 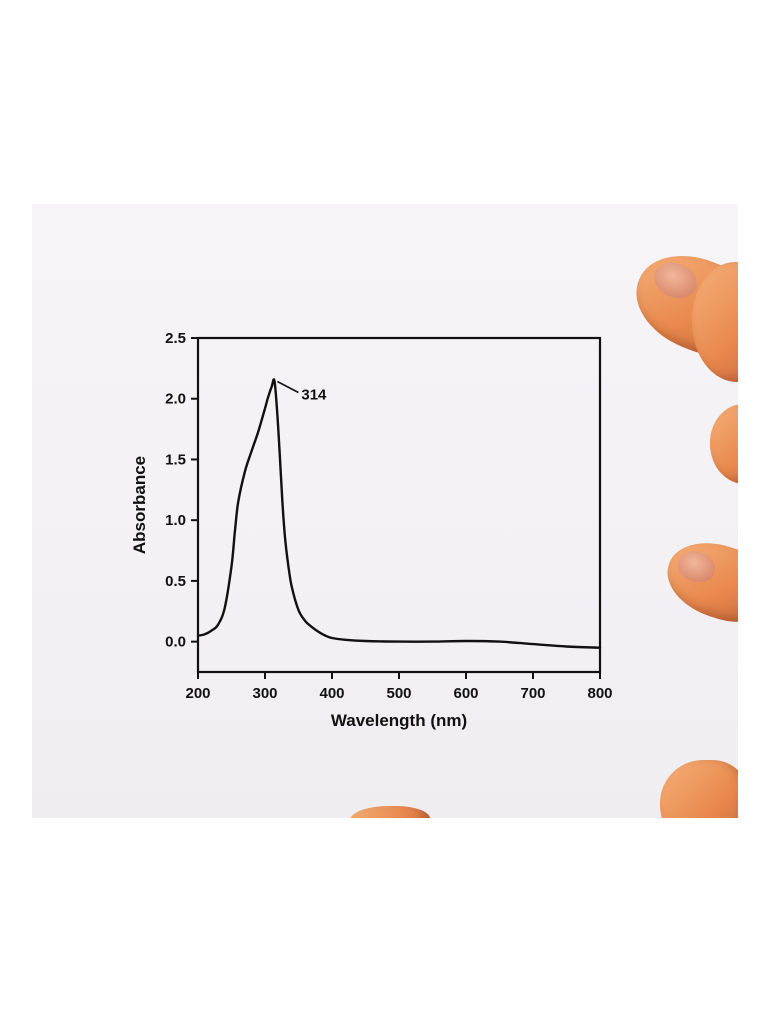 I want to click on y-tick-label: 1.0, so click(x=175, y=520).